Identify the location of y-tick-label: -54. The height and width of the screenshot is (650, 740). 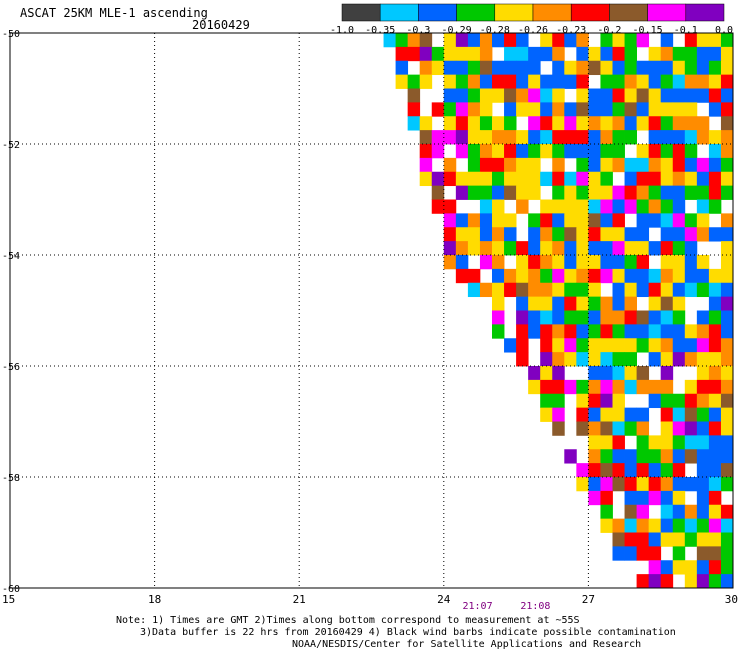
(11, 256).